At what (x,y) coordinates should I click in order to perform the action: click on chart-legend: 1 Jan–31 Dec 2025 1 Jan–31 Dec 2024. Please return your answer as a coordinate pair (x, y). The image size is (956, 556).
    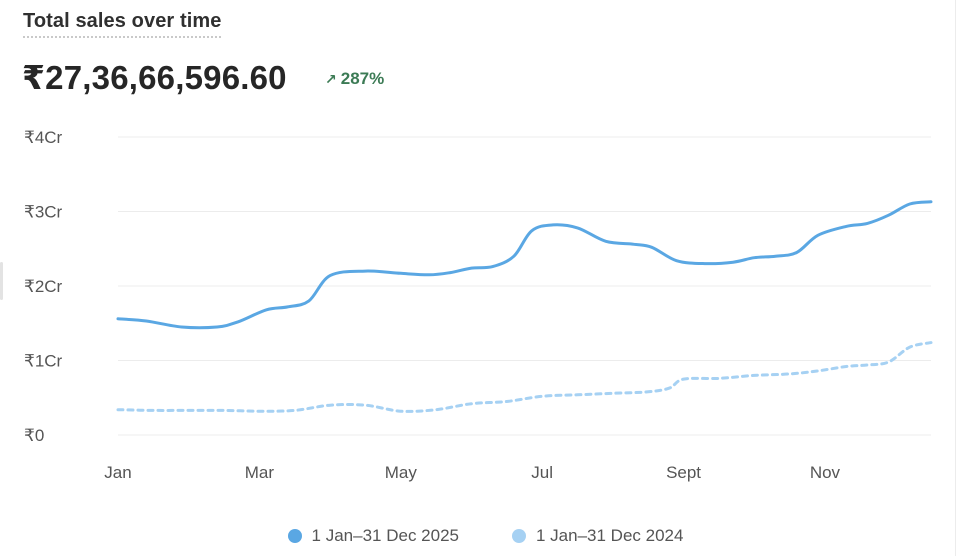
    Looking at the image, I should click on (478, 536).